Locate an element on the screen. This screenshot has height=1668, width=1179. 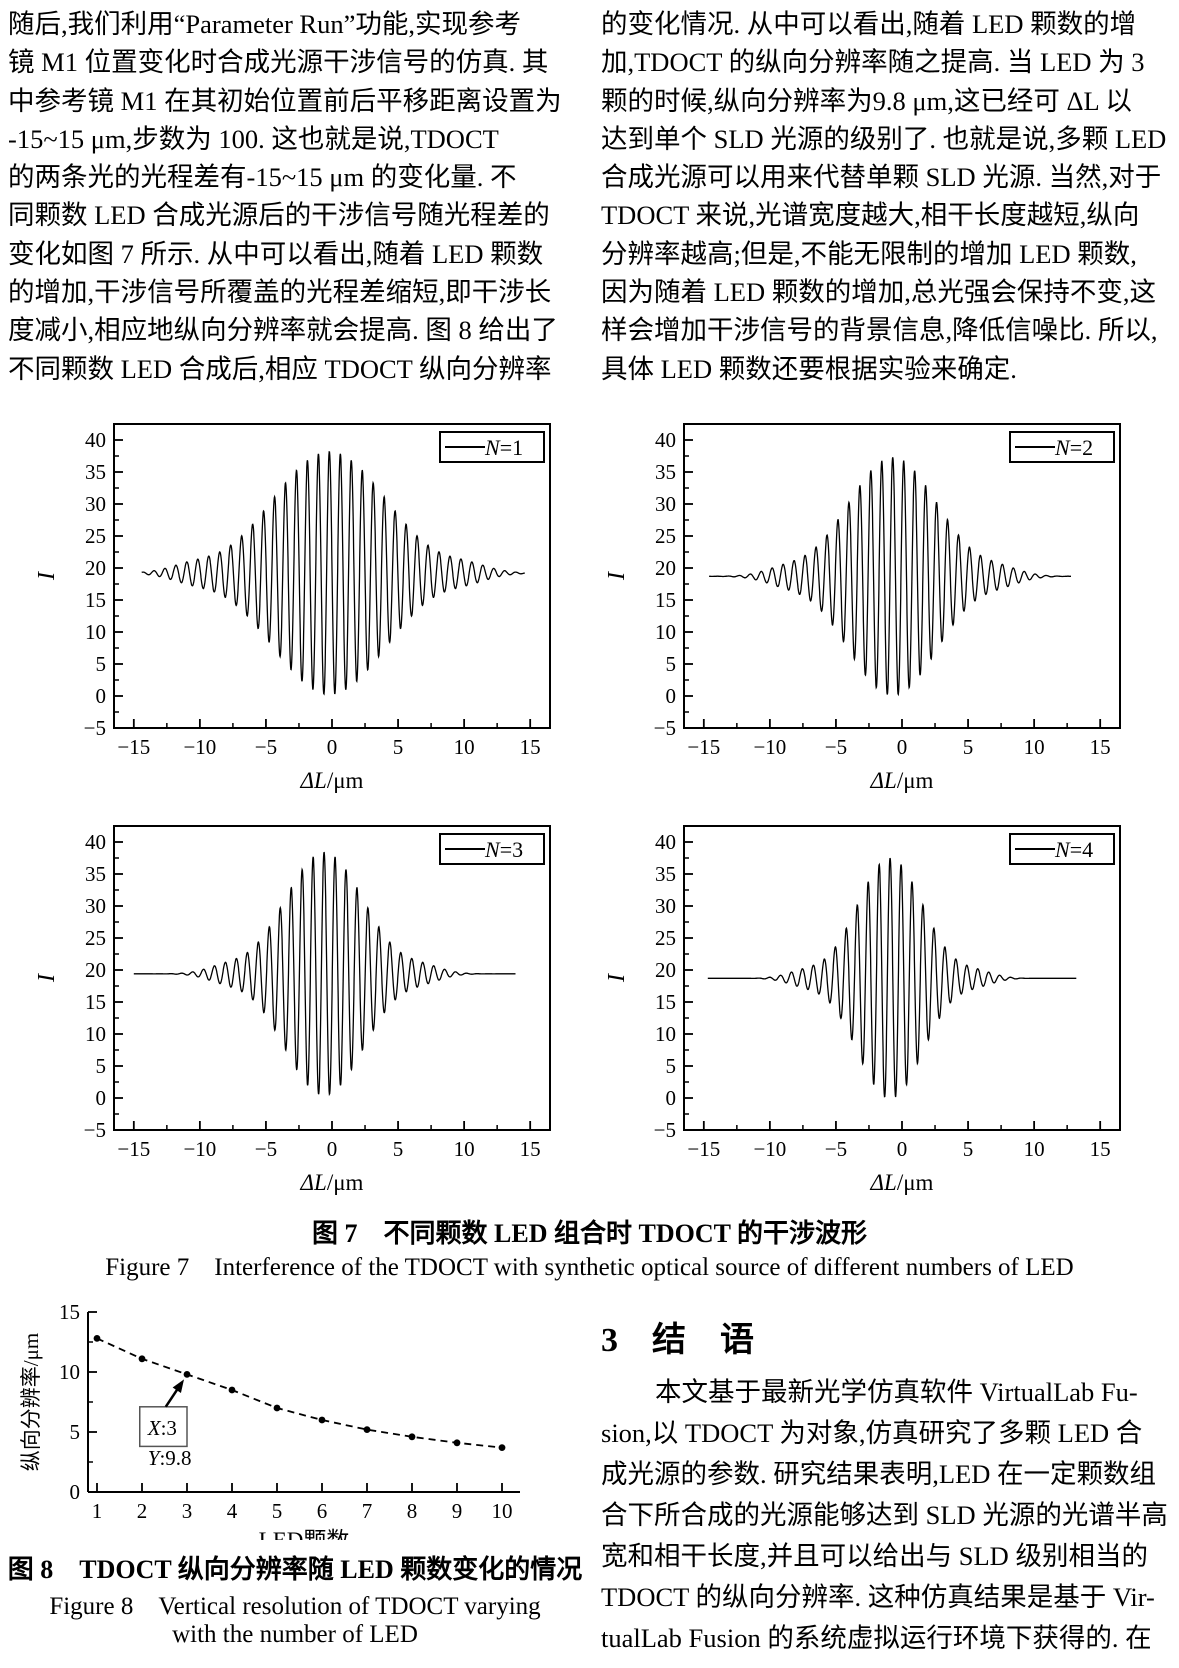
body-text-line: 同颗数 LED 合成光源后的干涉信号随光程差的 is located at coordinates (279, 215).